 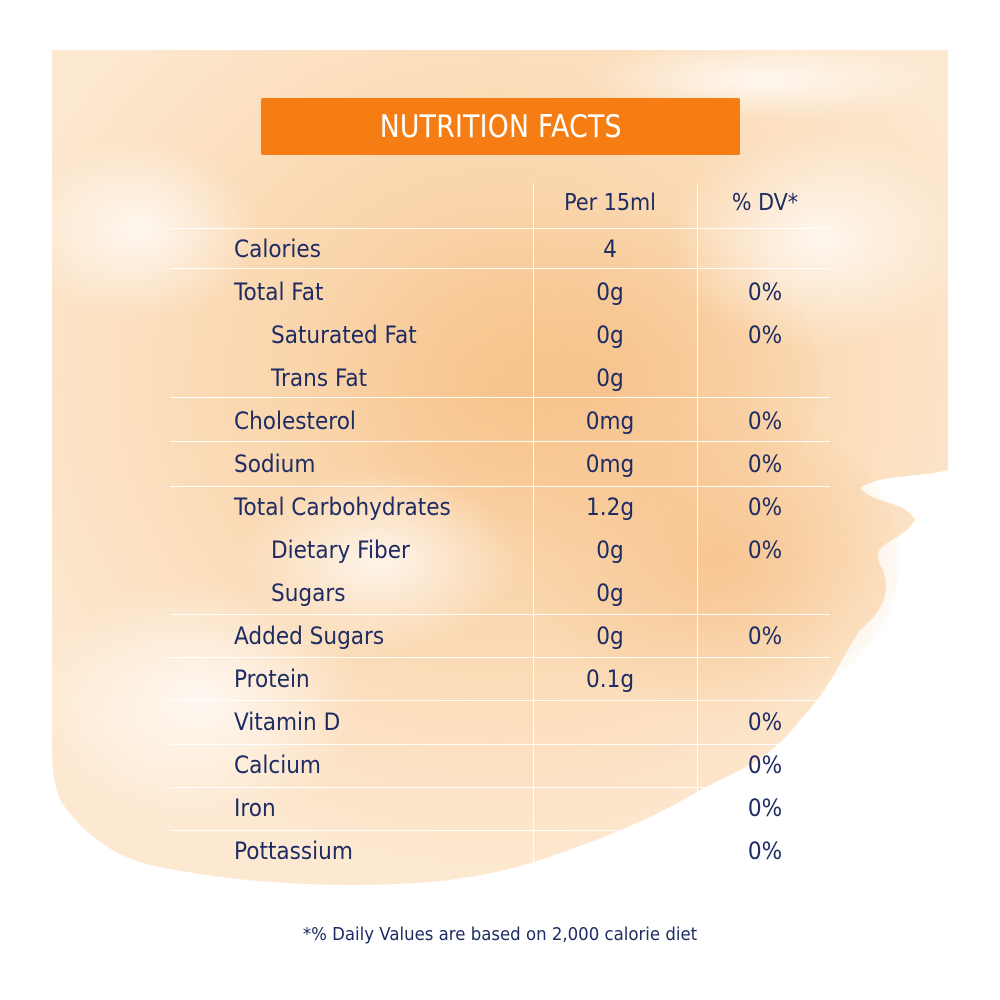 What do you see at coordinates (293, 851) in the screenshot?
I see `nutrient-name: Pottassium` at bounding box center [293, 851].